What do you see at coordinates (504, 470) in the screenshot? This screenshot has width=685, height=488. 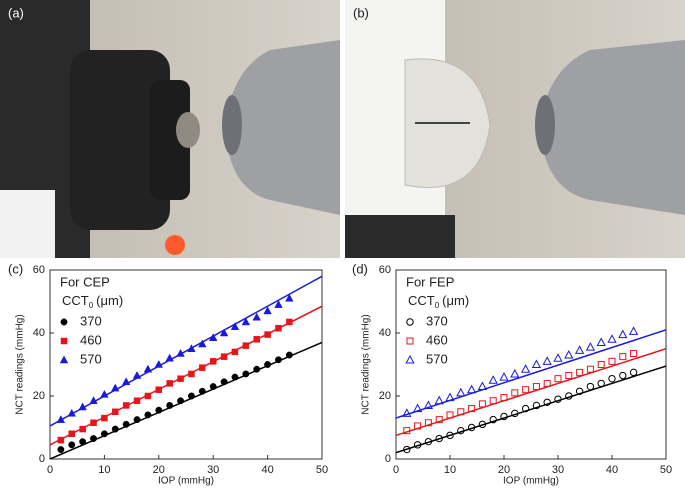 I see `x-tick-label: 20` at bounding box center [504, 470].